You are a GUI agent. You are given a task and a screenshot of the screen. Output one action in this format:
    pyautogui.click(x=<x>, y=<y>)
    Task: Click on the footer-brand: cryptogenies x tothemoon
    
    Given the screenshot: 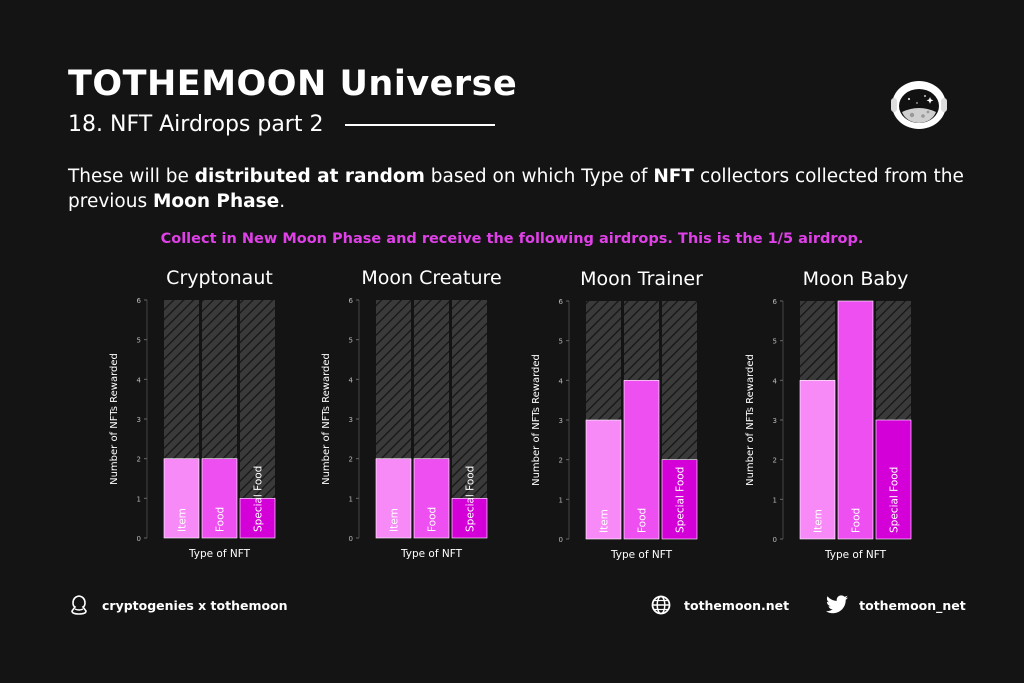 What is the action you would take?
    pyautogui.click(x=178, y=605)
    